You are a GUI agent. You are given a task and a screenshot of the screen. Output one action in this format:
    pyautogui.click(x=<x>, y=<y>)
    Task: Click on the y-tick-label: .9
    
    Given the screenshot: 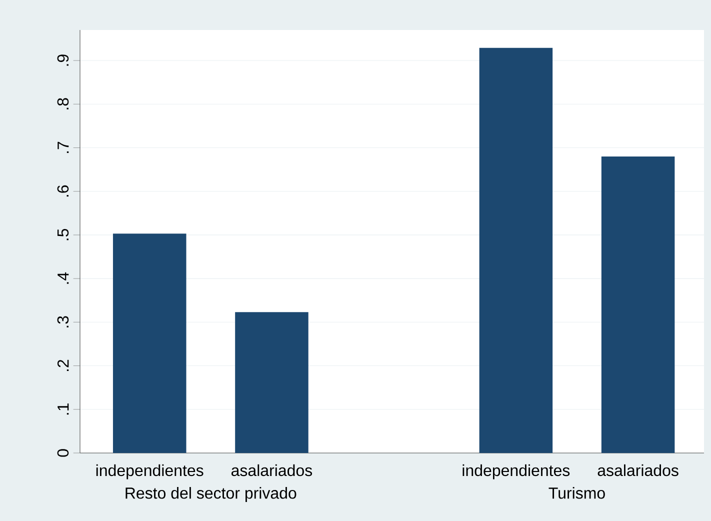 What is the action you would take?
    pyautogui.click(x=63, y=60)
    